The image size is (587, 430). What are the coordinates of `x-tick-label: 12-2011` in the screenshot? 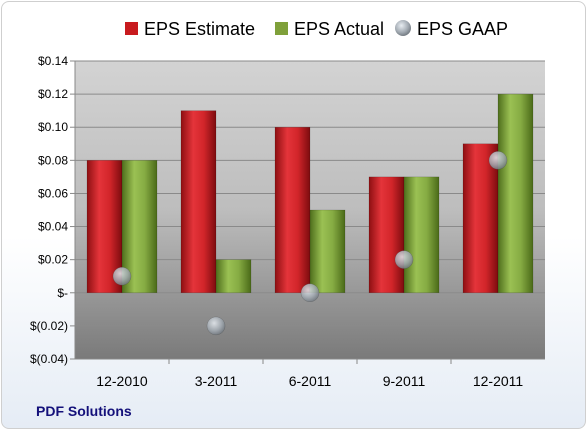 It's located at (498, 381).